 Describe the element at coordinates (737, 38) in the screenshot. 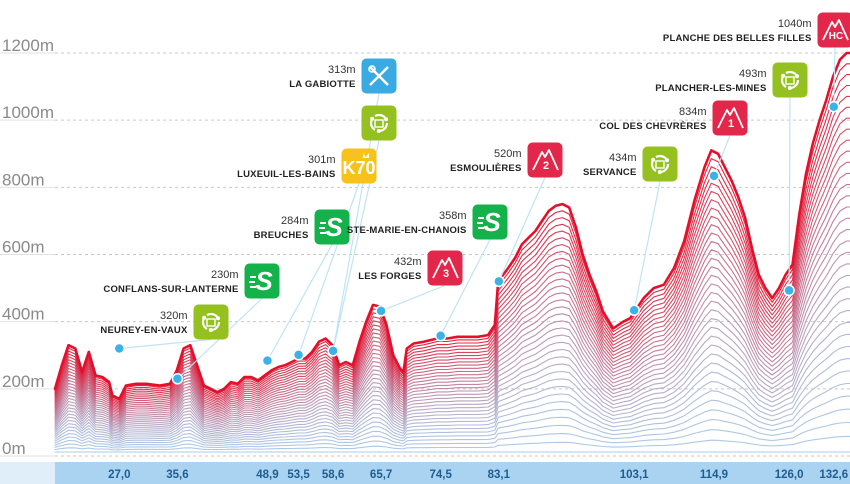

I see `point-name: PLANCHE DES BELLES FILLES` at that location.